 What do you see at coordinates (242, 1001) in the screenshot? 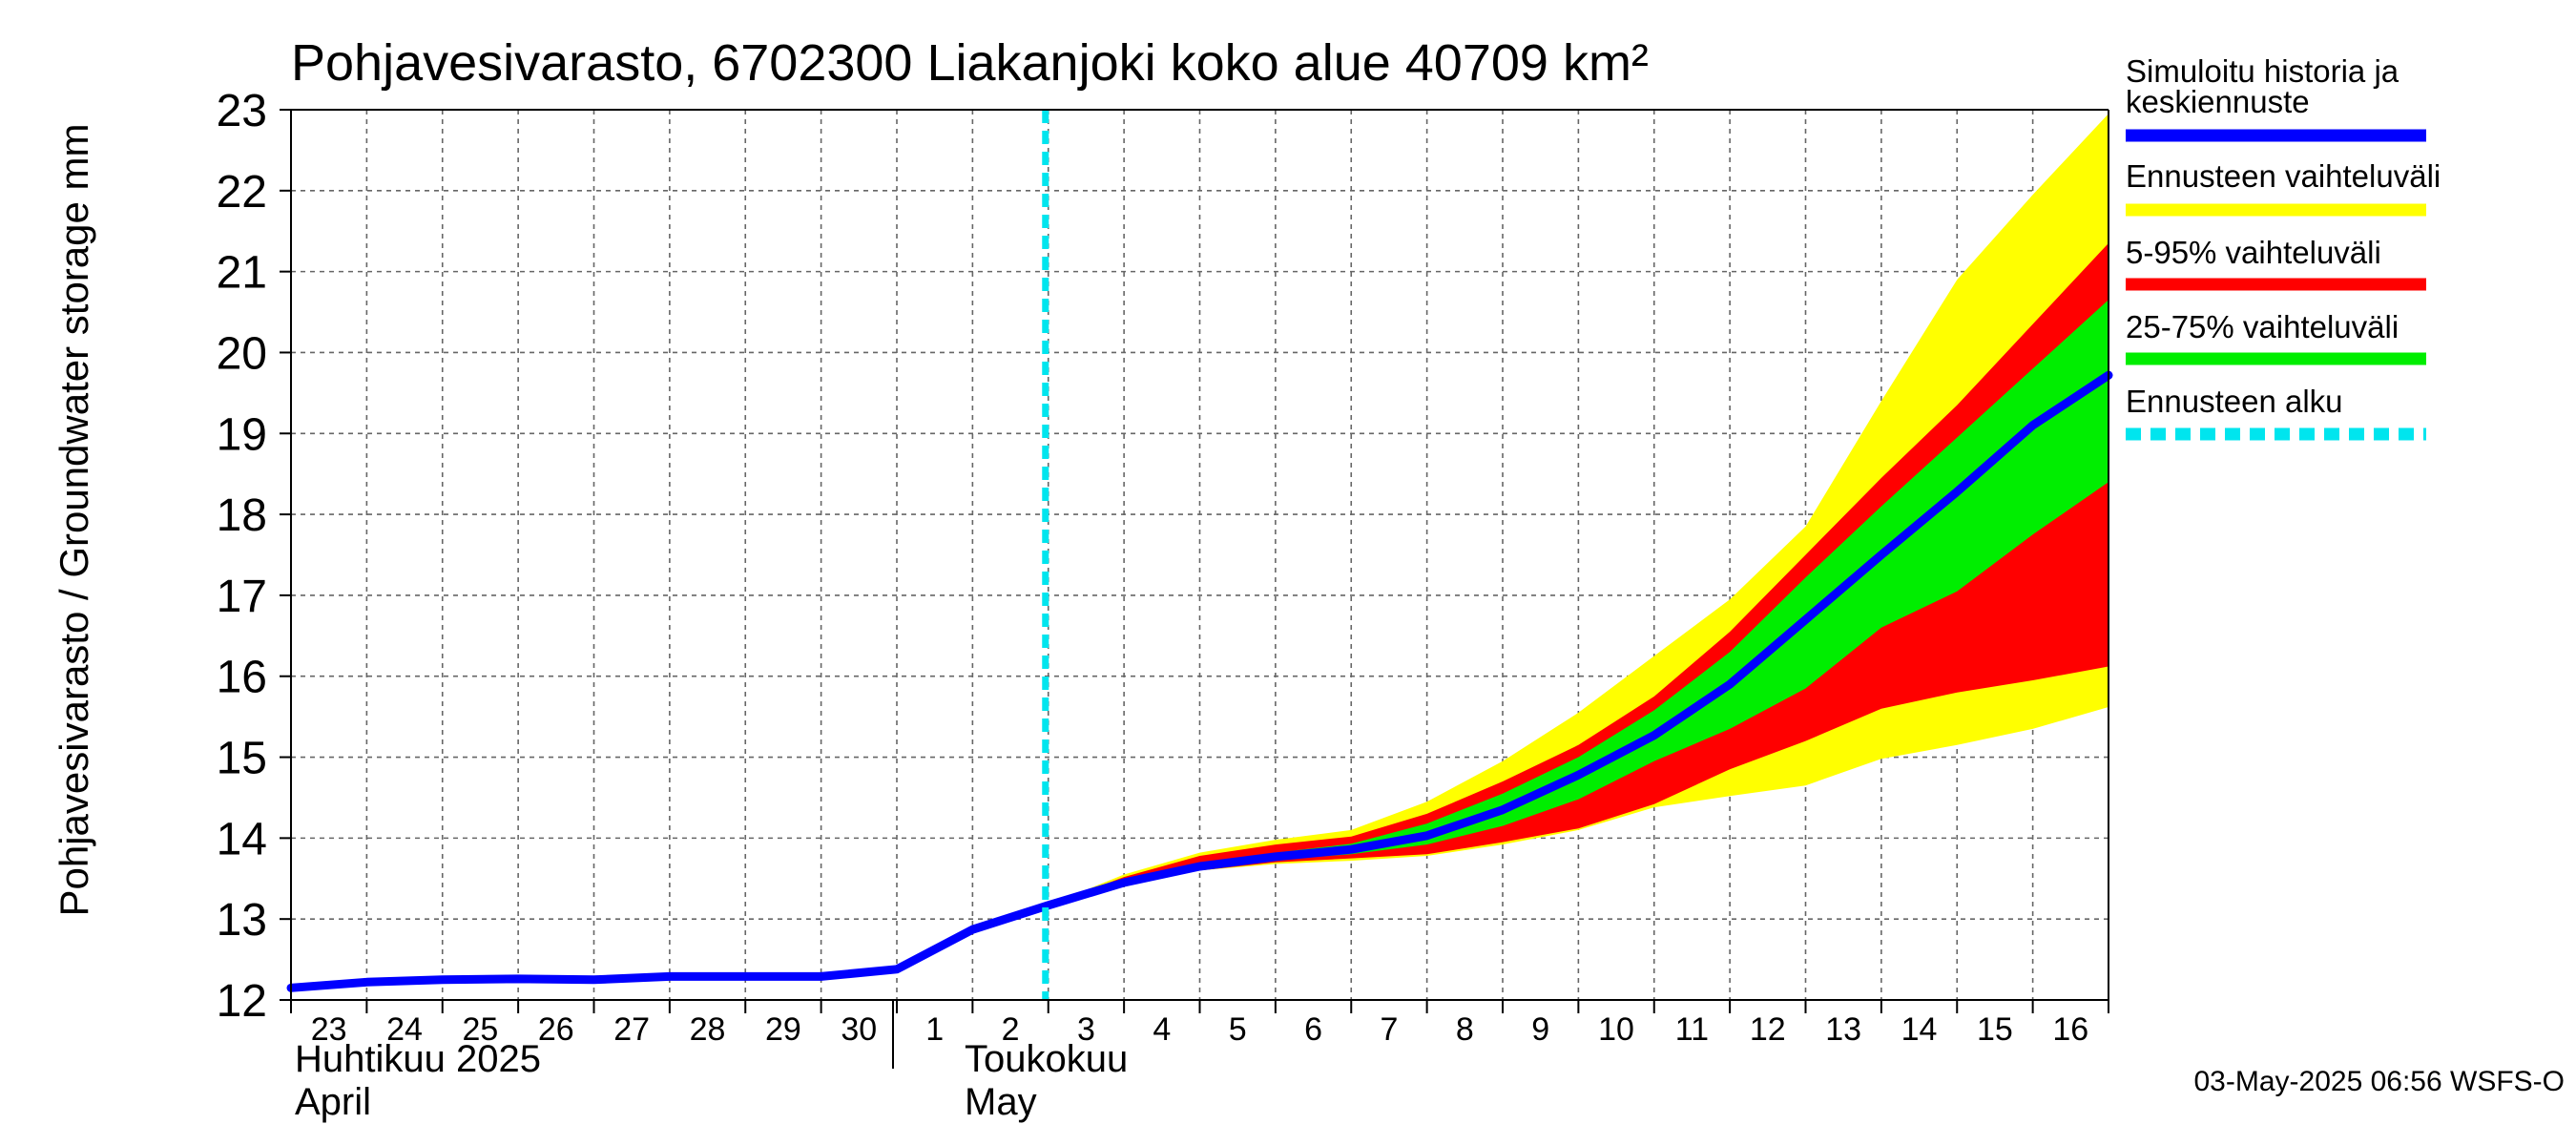
I see `y-tick-label: 12` at bounding box center [242, 1001].